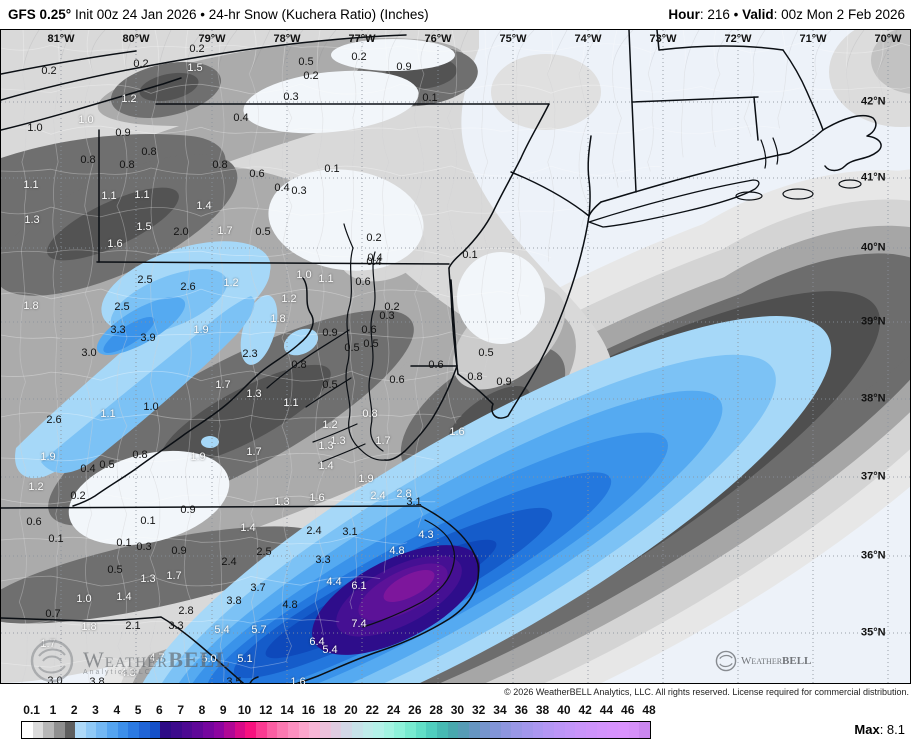 This screenshot has height=750, width=913. I want to click on legend-tick-label: 36, so click(521, 710).